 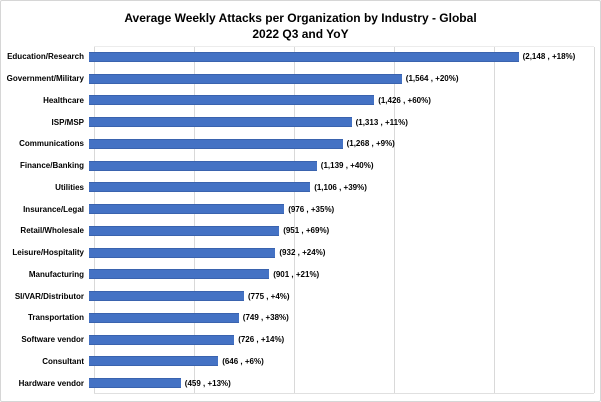 I want to click on value-label: (951 , +69%), so click(x=306, y=231).